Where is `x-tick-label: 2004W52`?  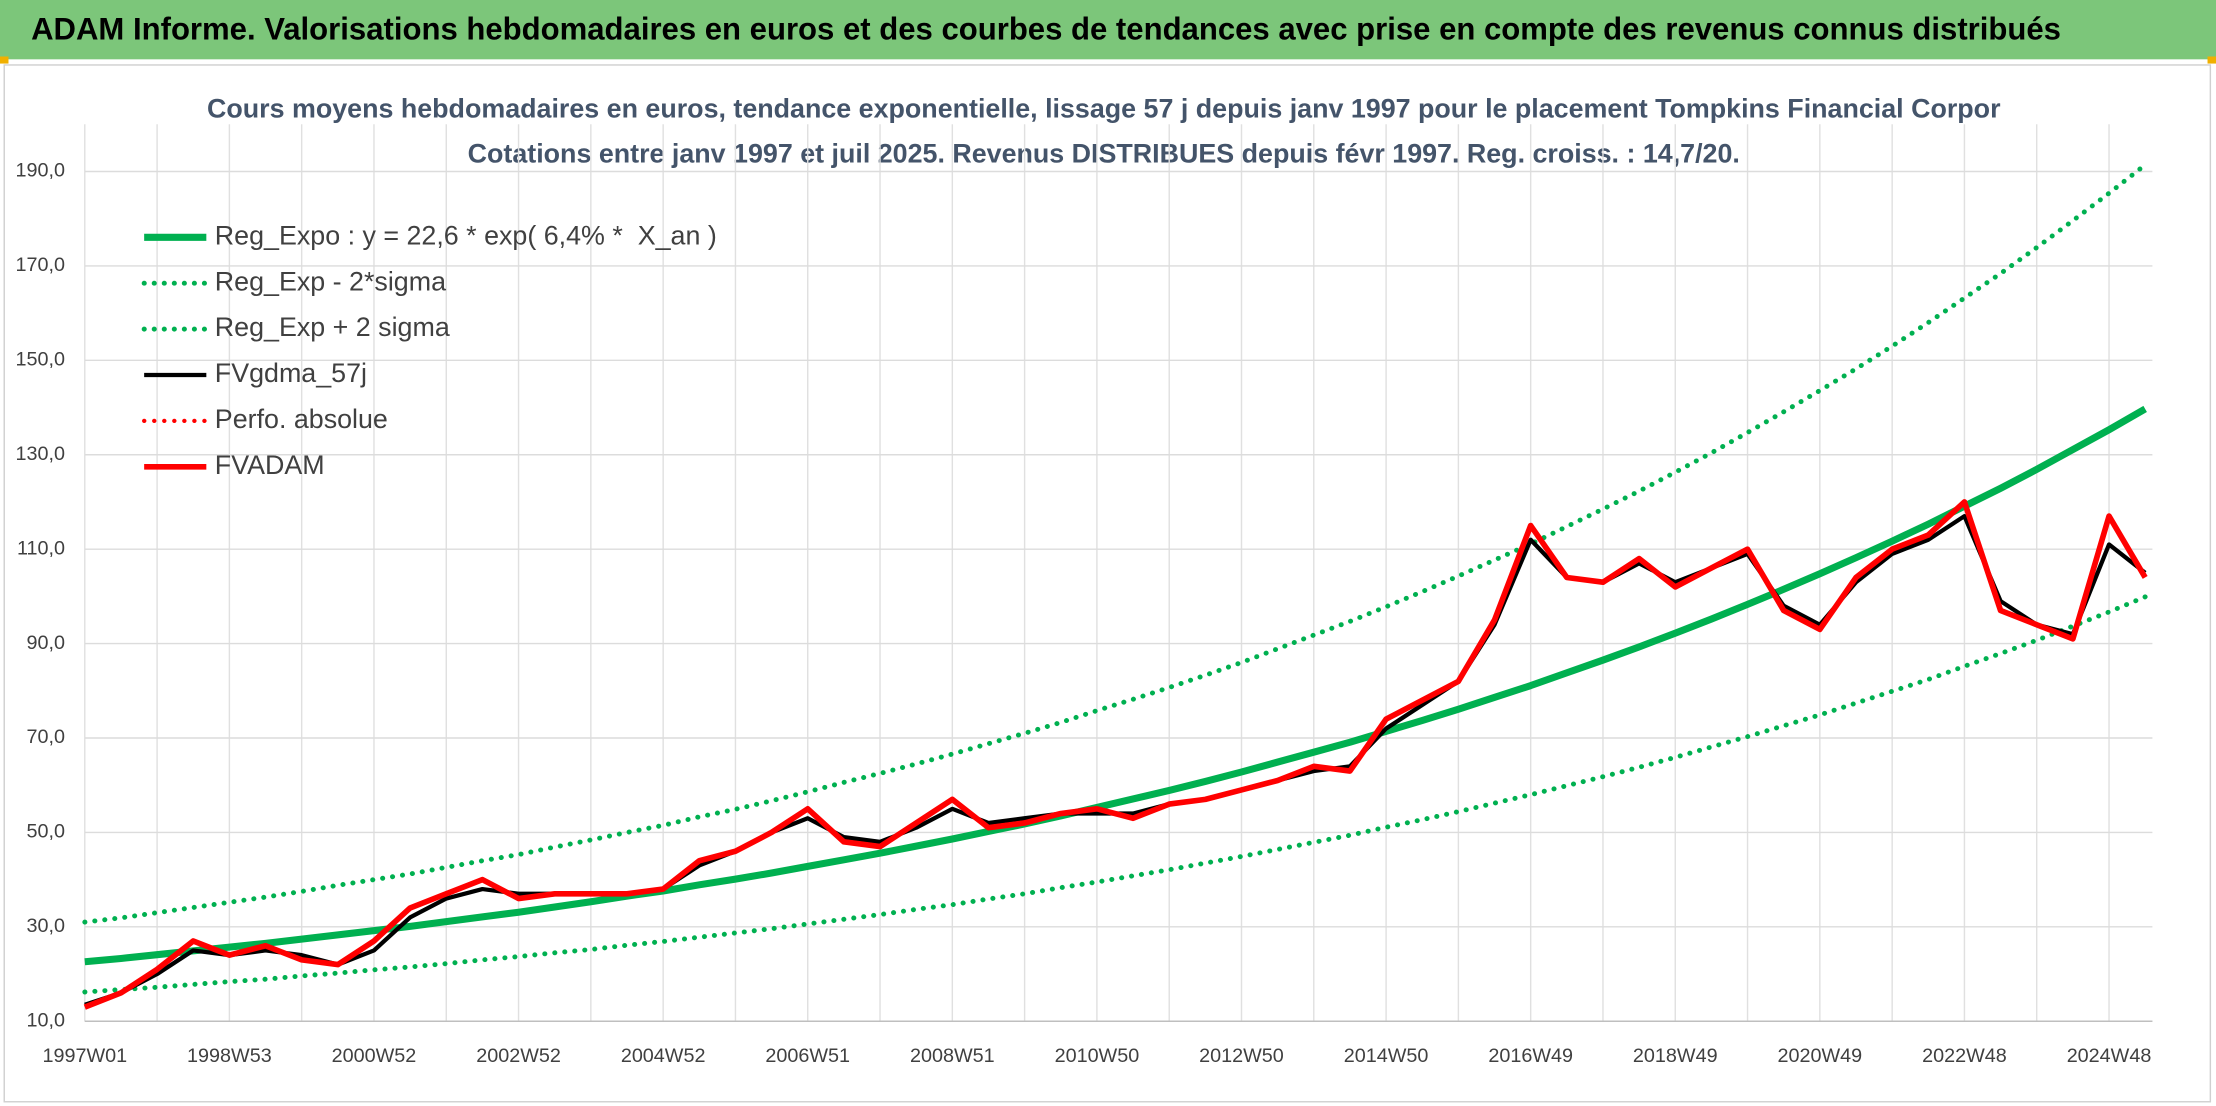 x-tick-label: 2004W52 is located at coordinates (663, 1056).